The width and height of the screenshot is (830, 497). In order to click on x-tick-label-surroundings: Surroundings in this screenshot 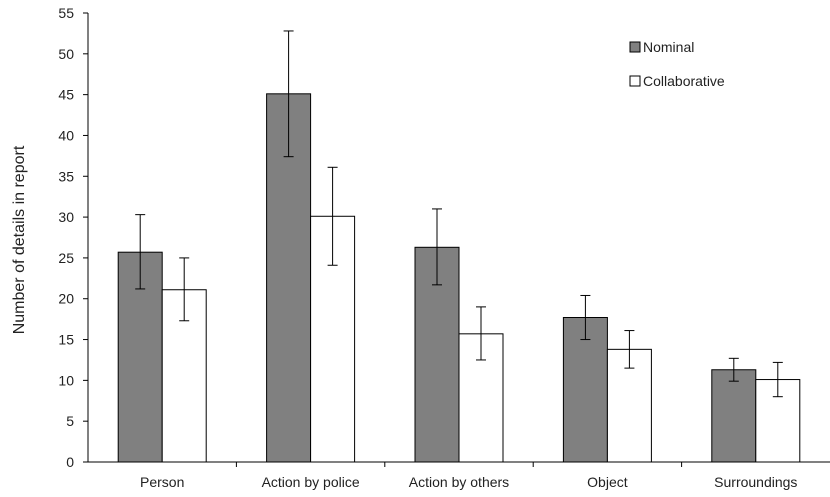, I will do `click(755, 482)`.